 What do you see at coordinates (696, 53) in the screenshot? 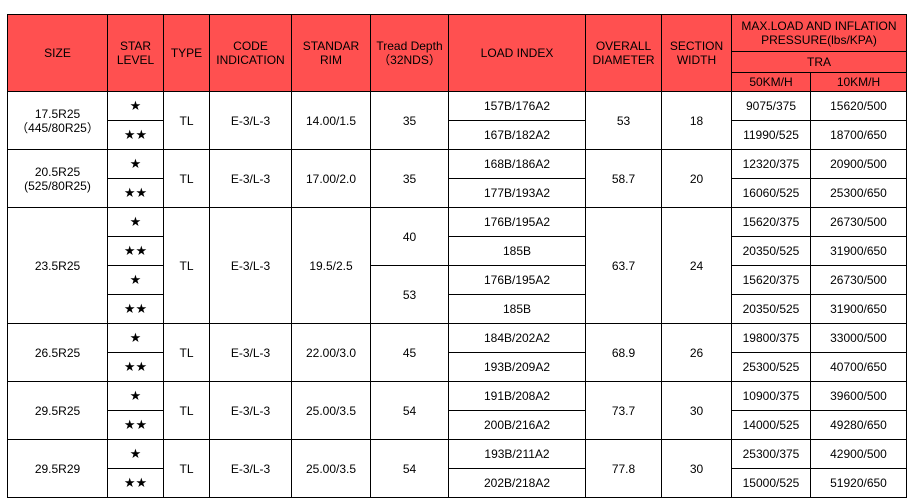
I see `header-section-width: SECTION WIDTH` at bounding box center [696, 53].